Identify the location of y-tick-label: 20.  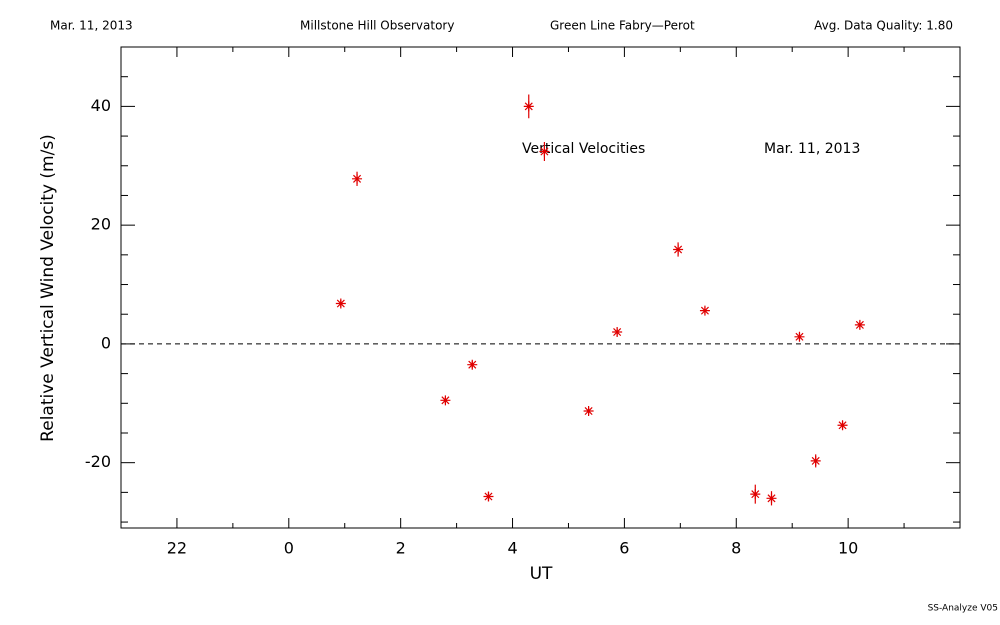
(101, 224).